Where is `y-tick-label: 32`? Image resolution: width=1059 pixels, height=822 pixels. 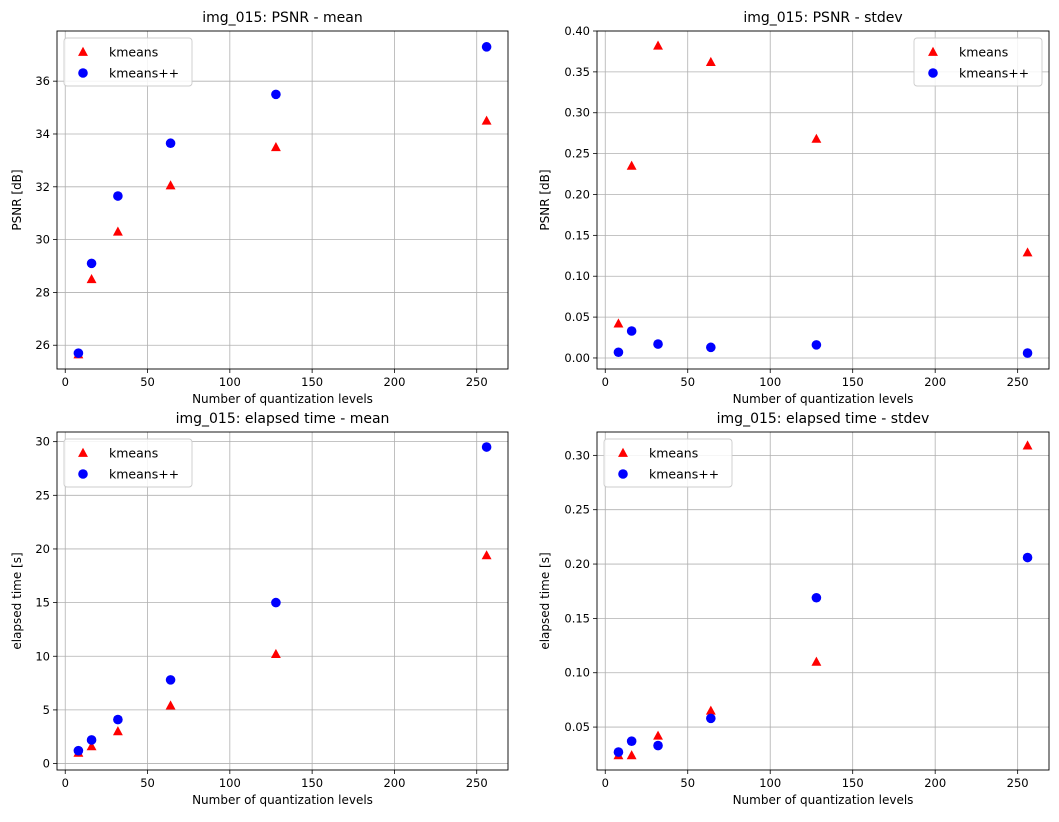
y-tick-label: 32 is located at coordinates (42, 187).